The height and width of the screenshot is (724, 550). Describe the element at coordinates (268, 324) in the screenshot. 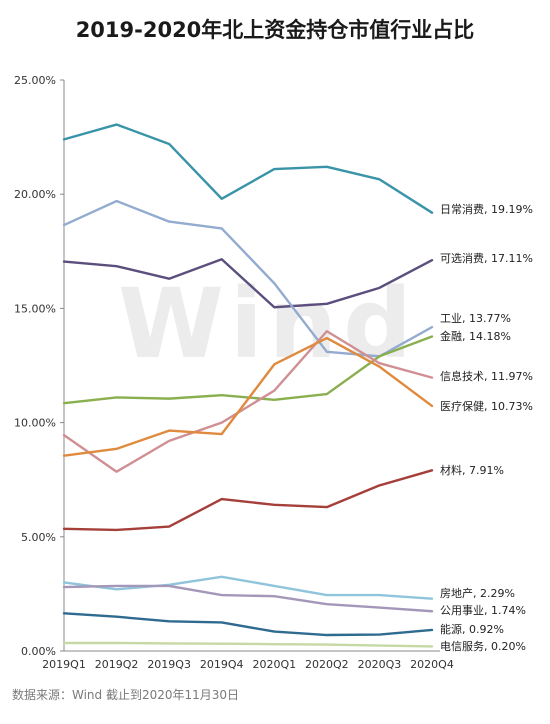

I see `wind-watermark: Wind` at that location.